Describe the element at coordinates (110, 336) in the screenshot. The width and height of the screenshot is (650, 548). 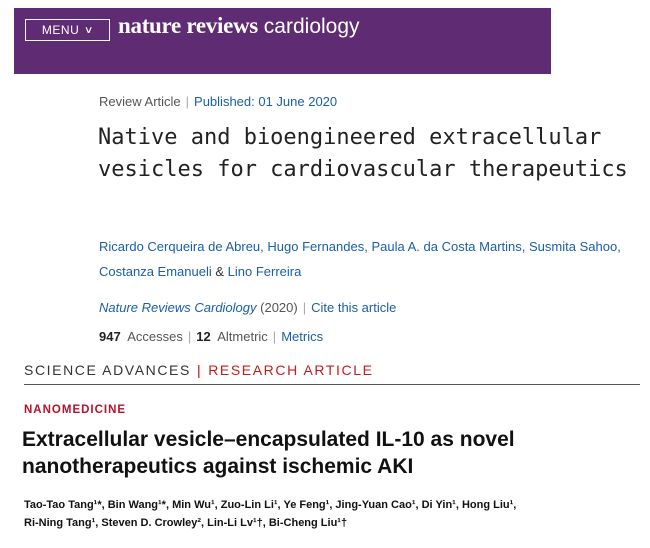
I see `accesses-count: 947` at that location.